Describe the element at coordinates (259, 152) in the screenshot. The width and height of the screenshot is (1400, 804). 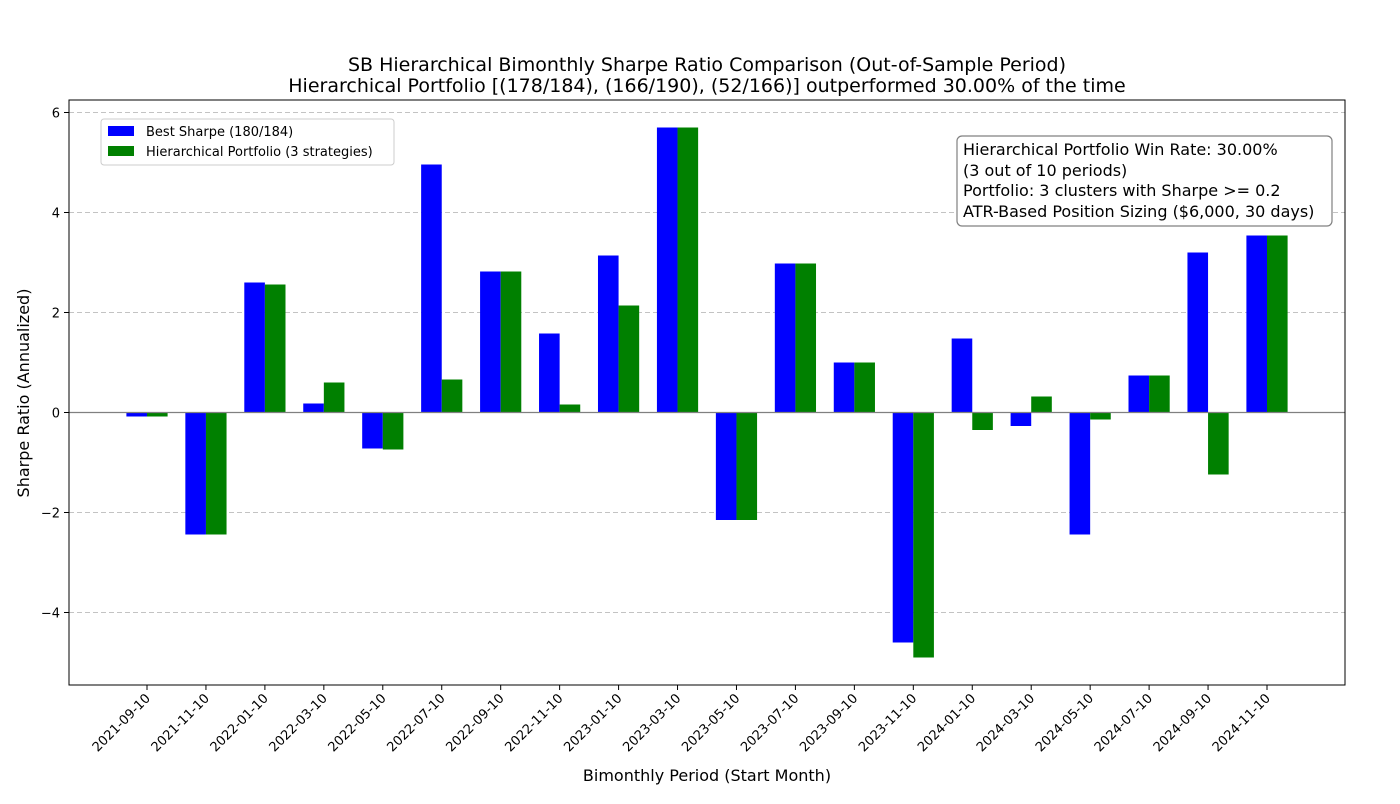
I see `legend-label-hierarchical-portfolio: Hierarchical Portfolio (3 strategies)` at that location.